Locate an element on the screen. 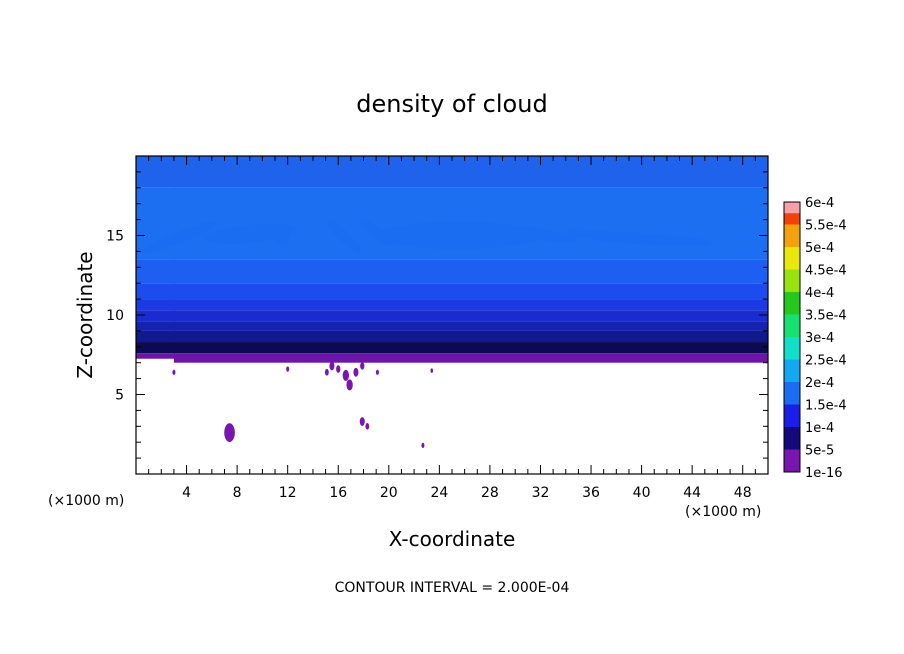 The width and height of the screenshot is (904, 654). colorbar-label-6: 3e-4 is located at coordinates (819, 338).